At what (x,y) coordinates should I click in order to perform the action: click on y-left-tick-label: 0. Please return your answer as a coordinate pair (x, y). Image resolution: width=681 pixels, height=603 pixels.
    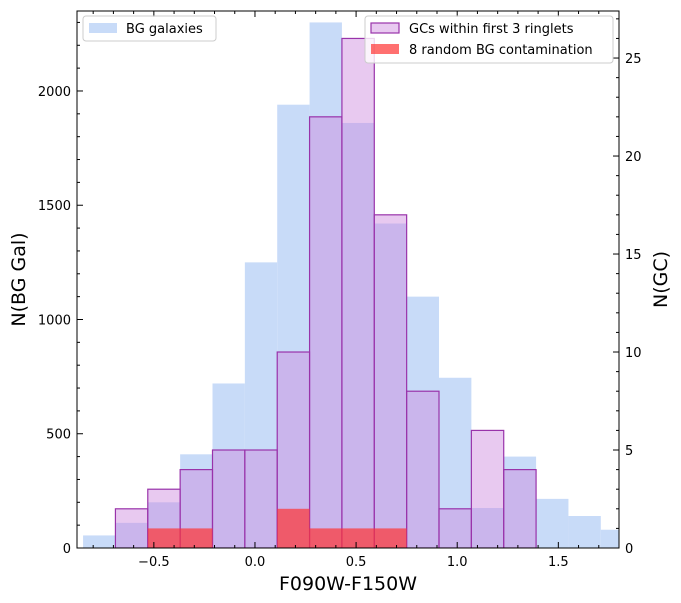
    Looking at the image, I should click on (67, 549).